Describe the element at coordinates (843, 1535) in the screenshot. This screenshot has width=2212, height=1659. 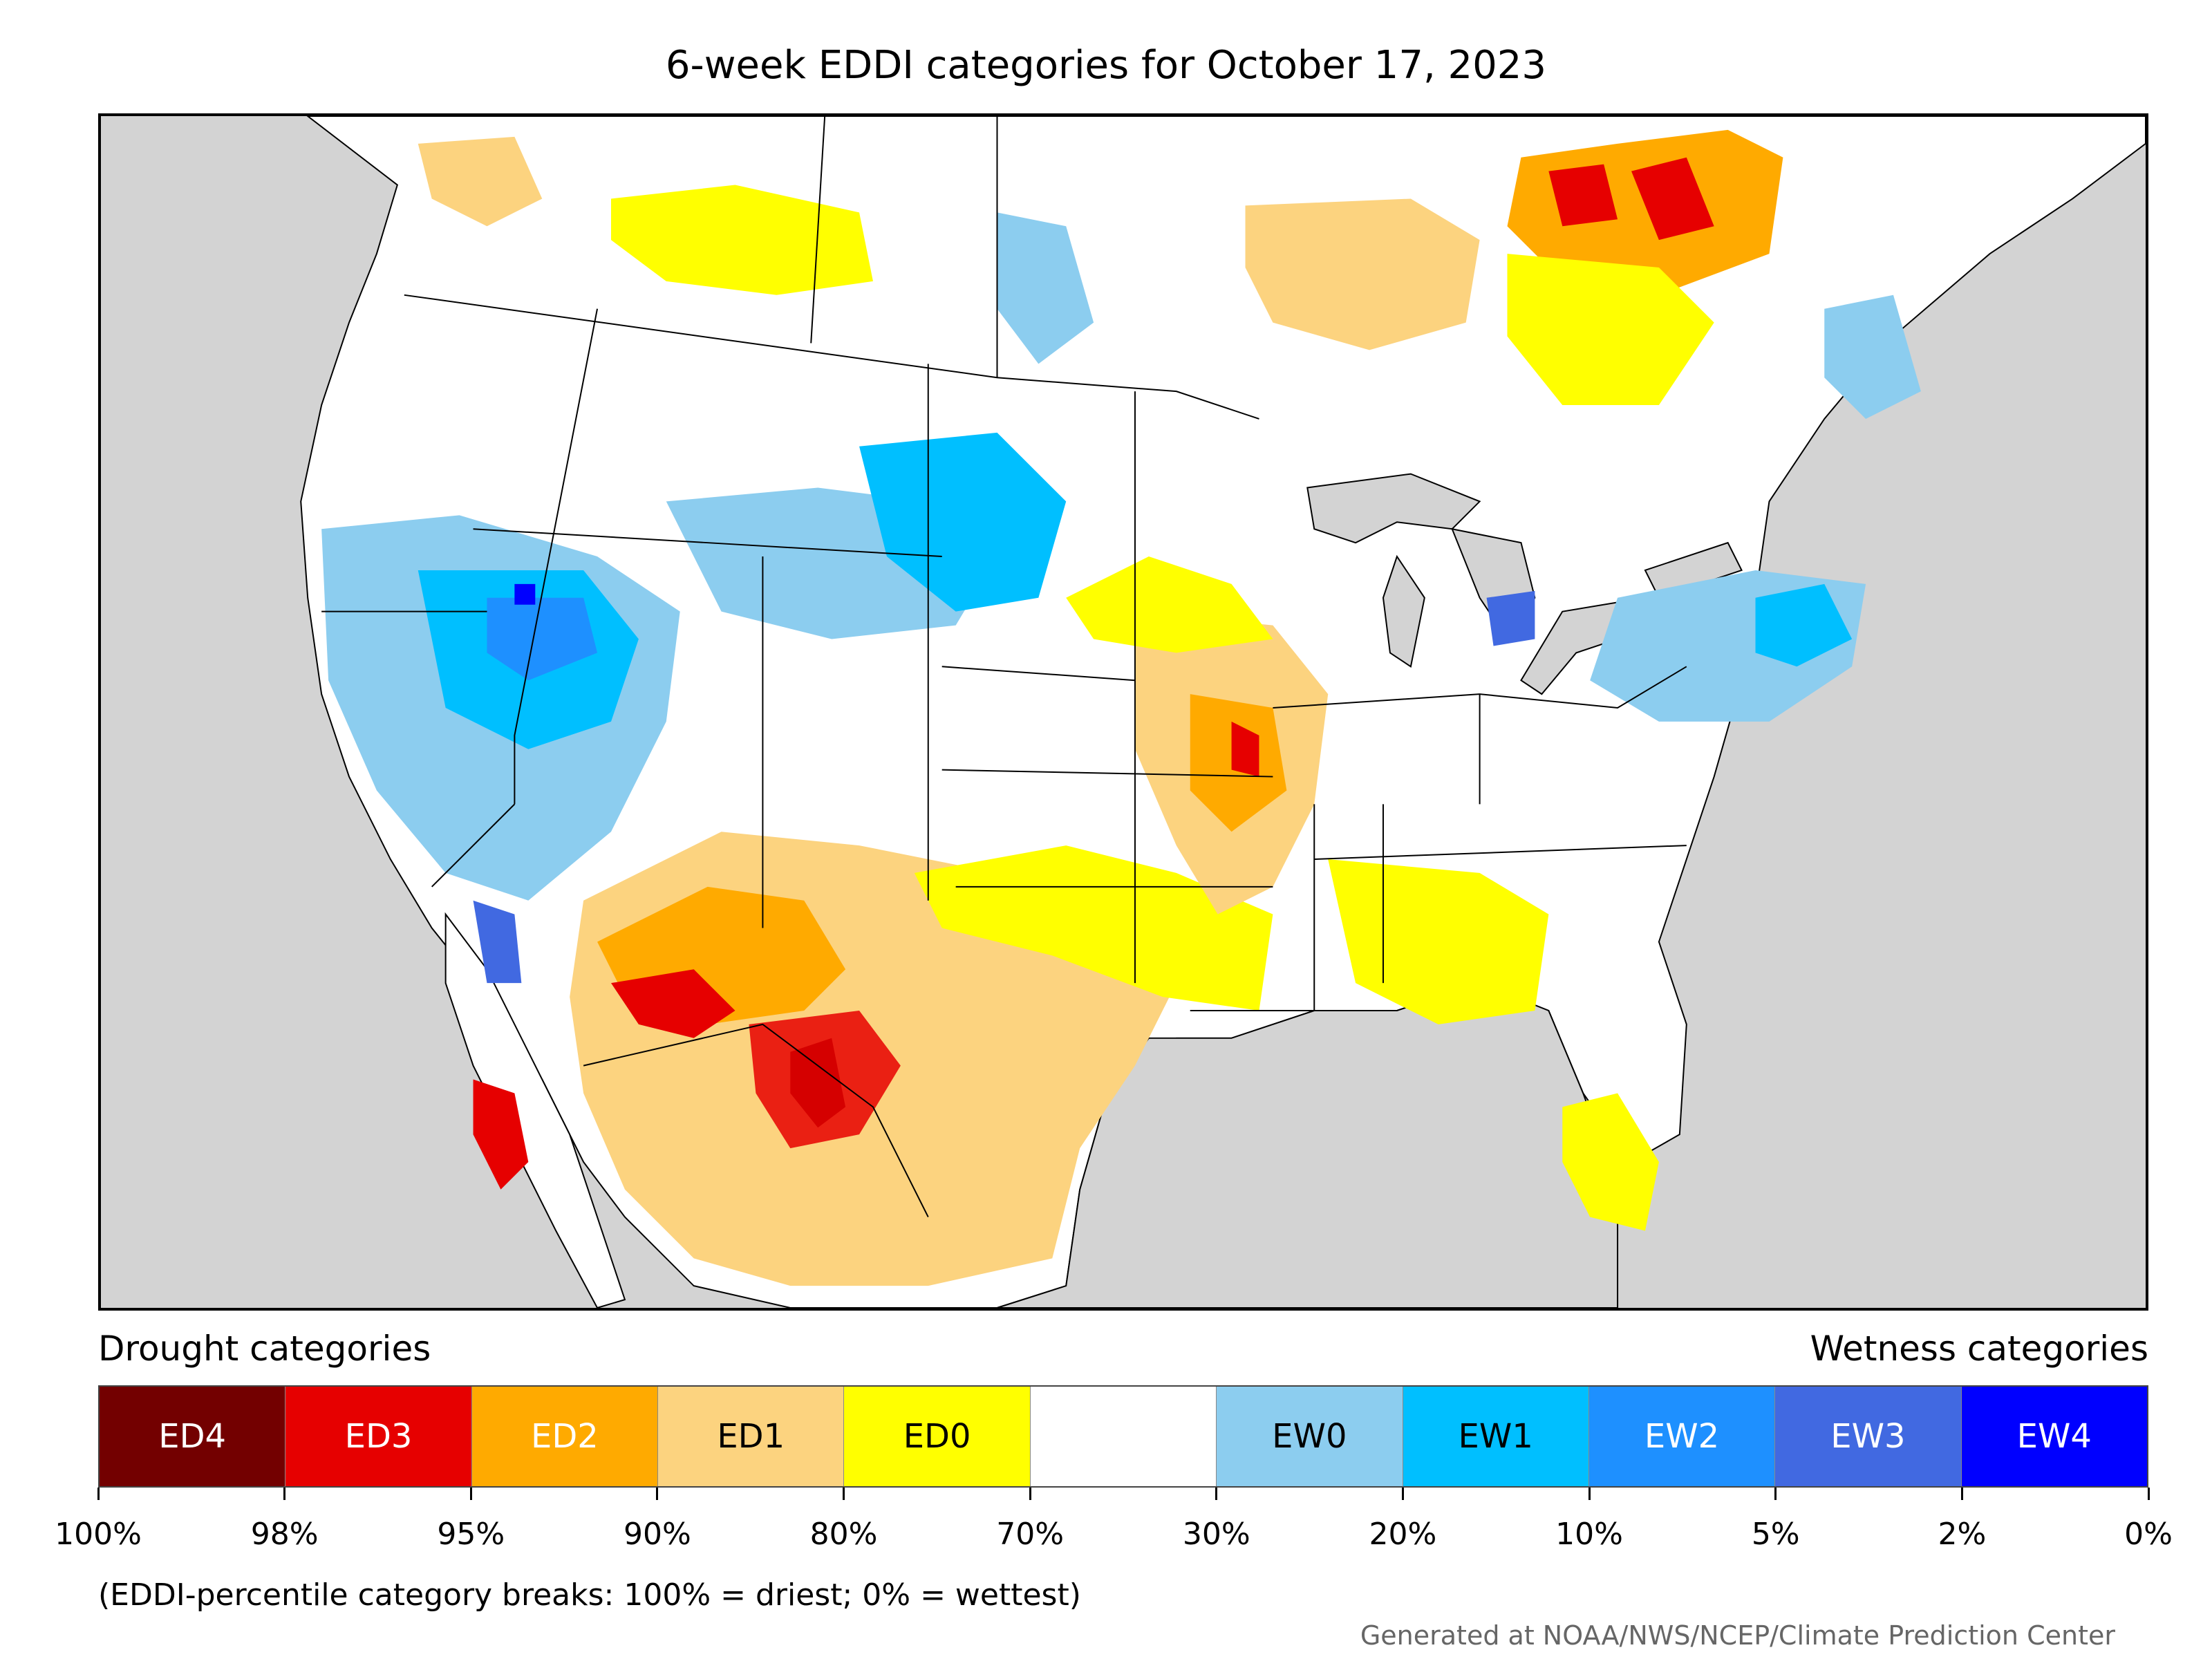
I see `colorbar-tick-label: 80%` at that location.